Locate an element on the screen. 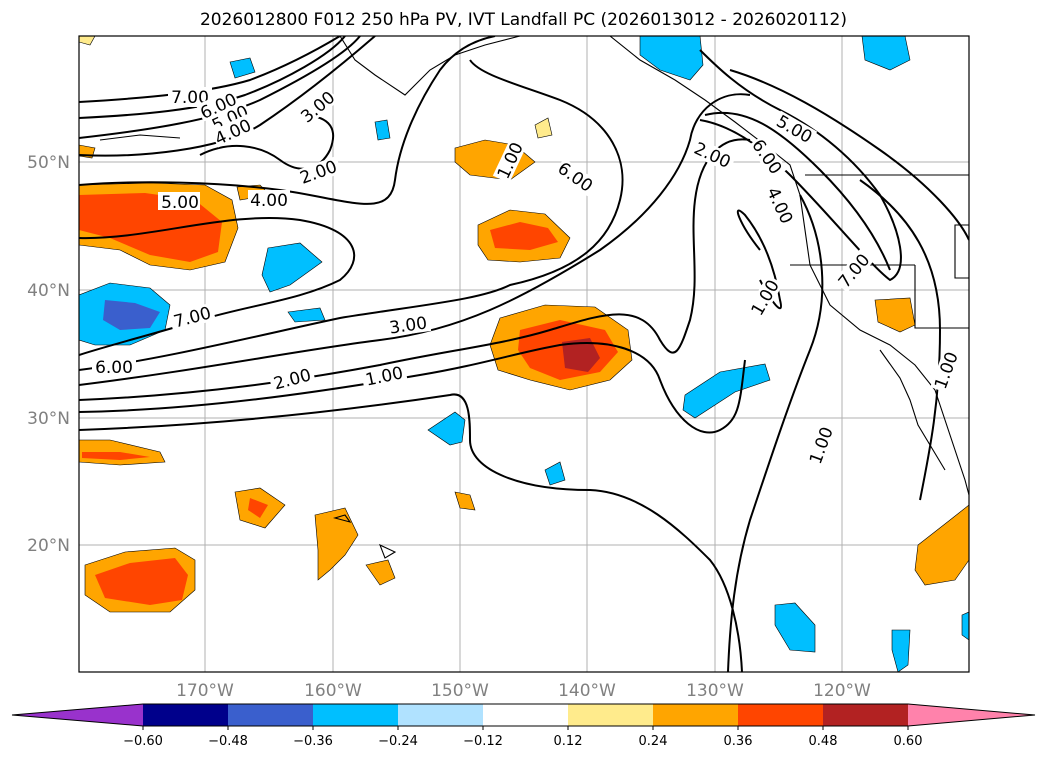 The image size is (1047, 765). lon-tick-label: 130°W is located at coordinates (715, 691).